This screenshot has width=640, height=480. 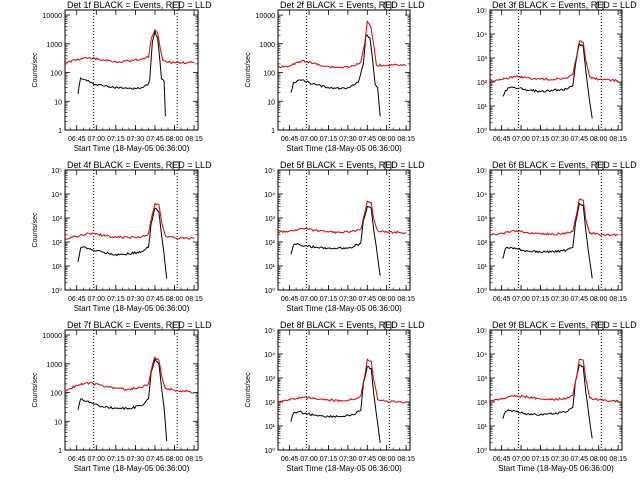 I want to click on y-tick-label: 10, so click(x=58, y=422).